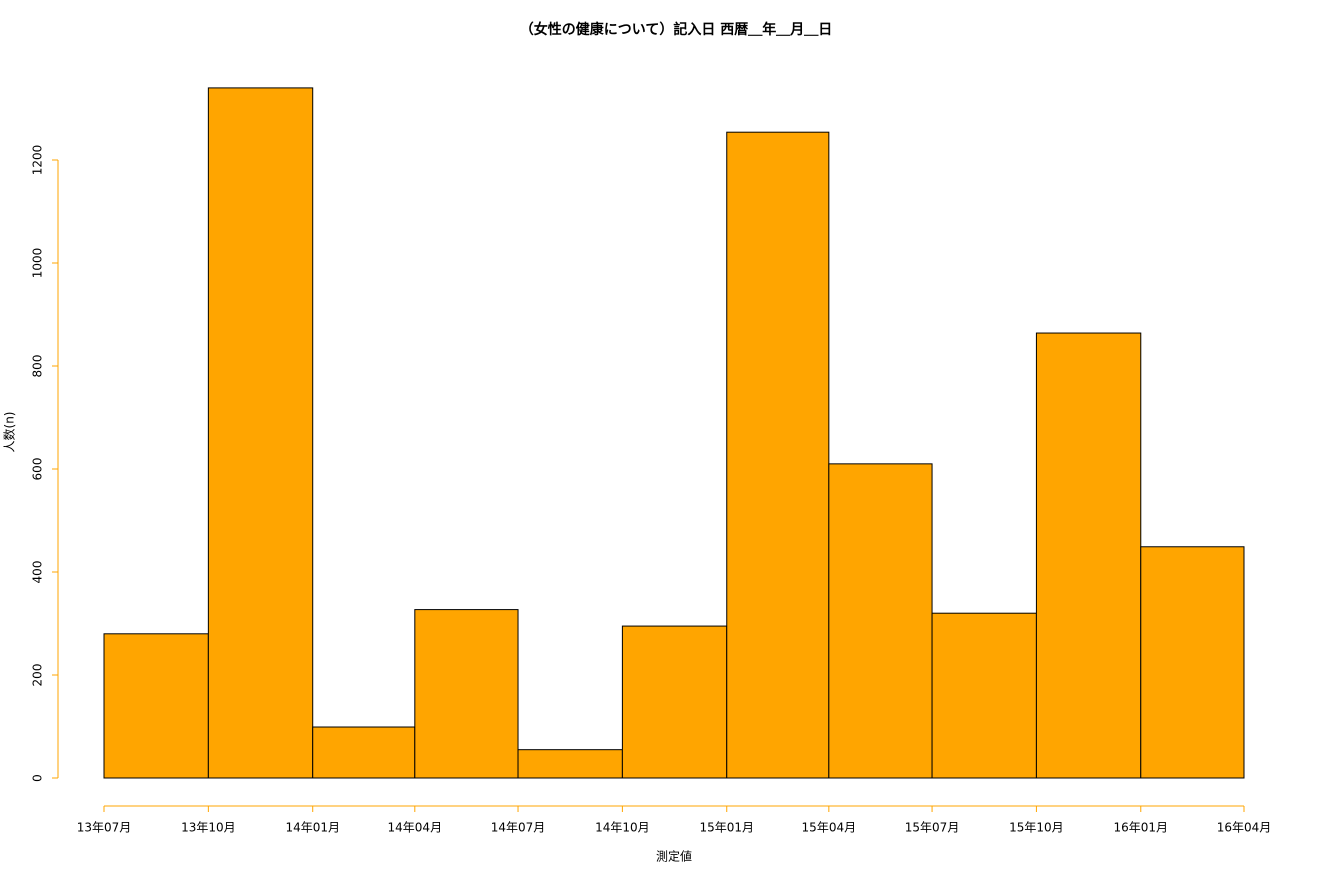 The image size is (1320, 880). Describe the element at coordinates (38, 366) in the screenshot. I see `y-tick-label: 800` at that location.